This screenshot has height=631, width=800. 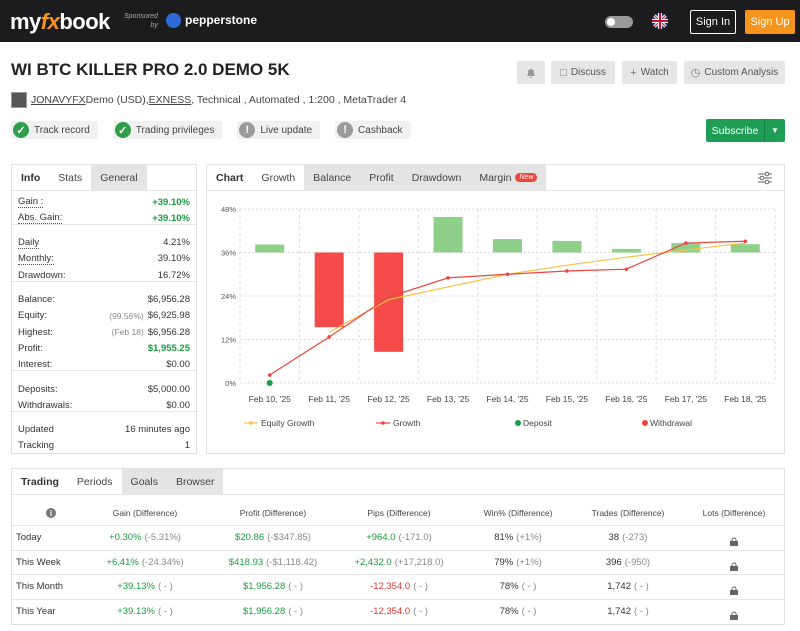 I want to click on info-tabs: Info Stats General, so click(x=104, y=178).